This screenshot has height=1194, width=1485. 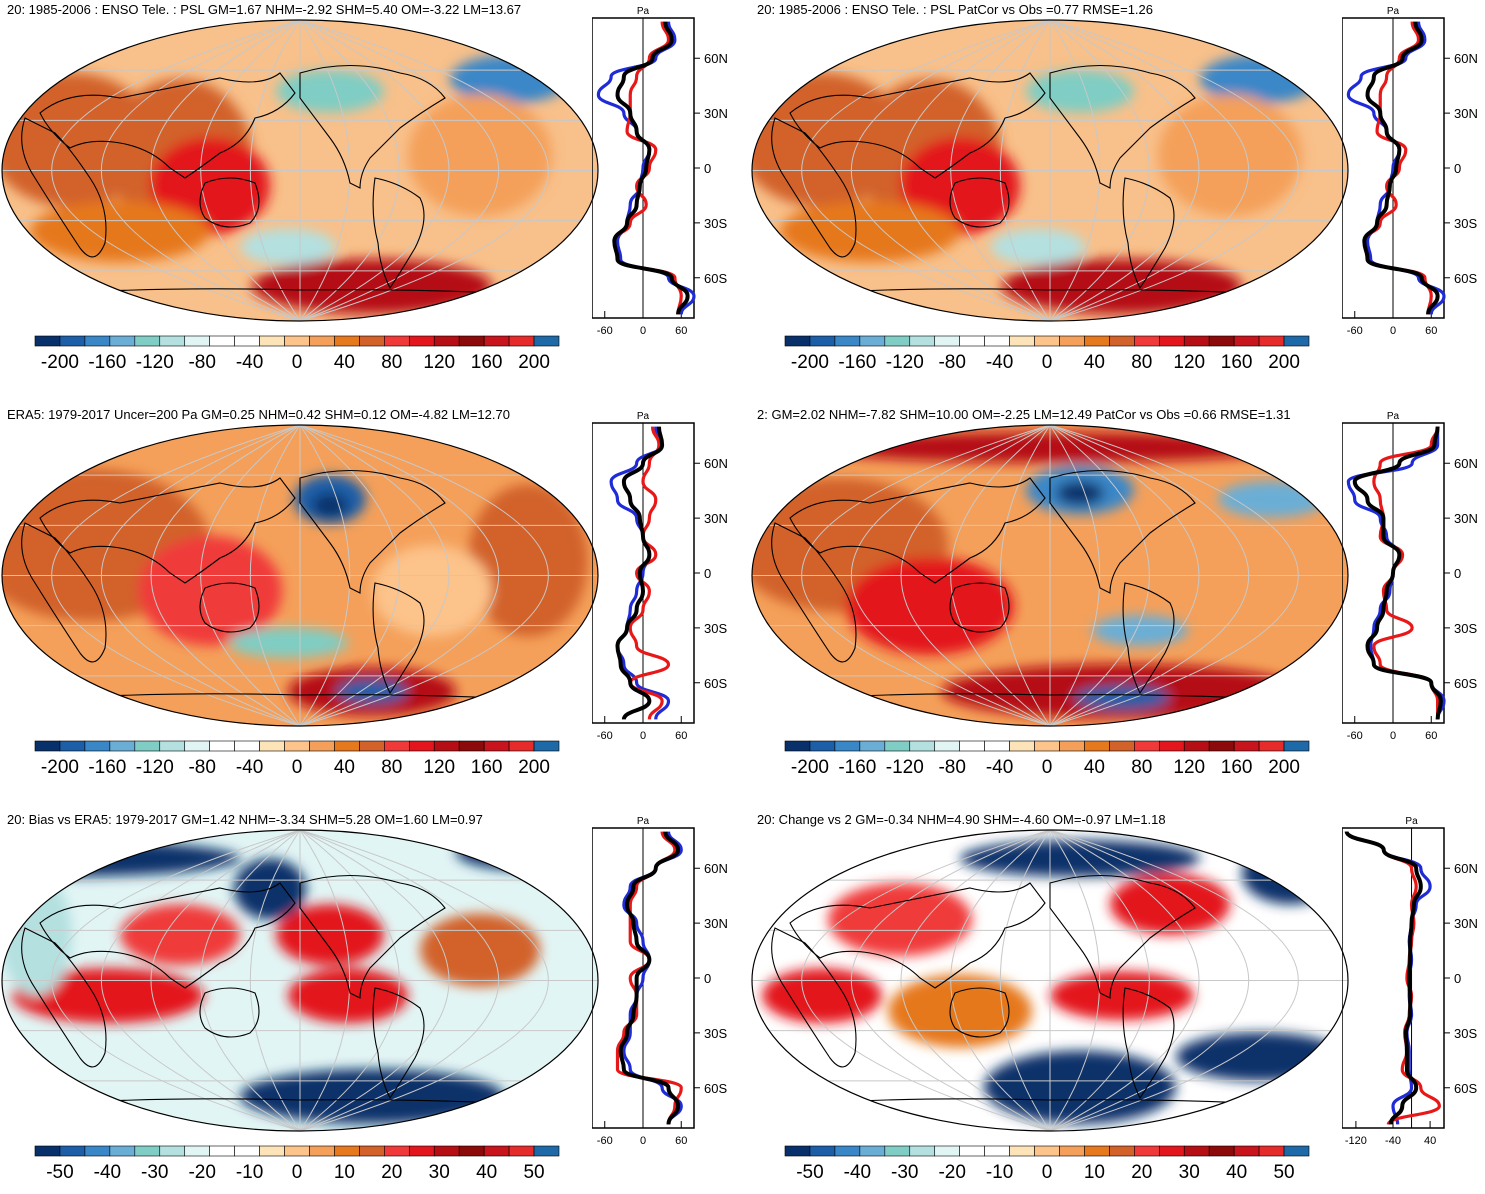 I want to click on colorbar-tick-label: 0, so click(x=1047, y=1172).